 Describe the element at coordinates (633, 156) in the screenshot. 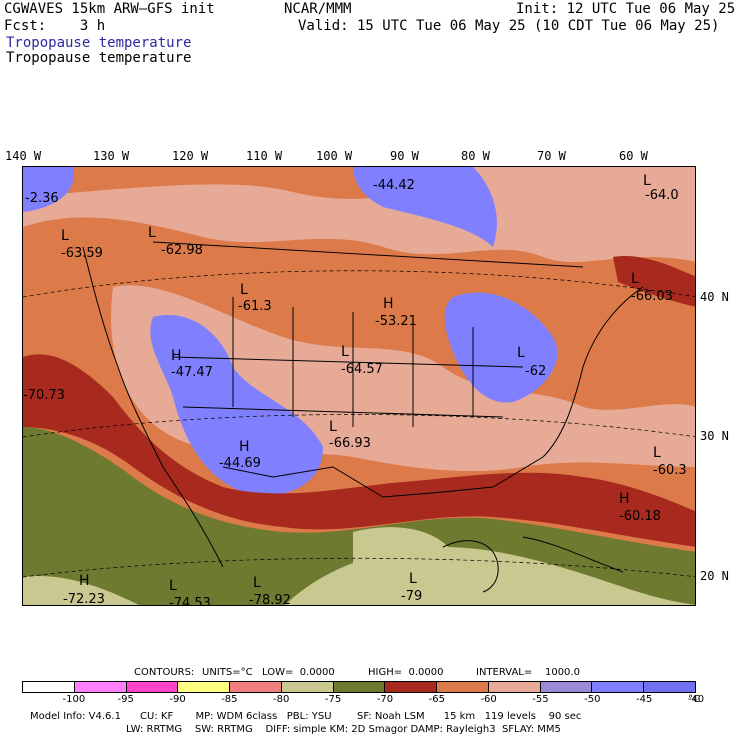

I see `lon-label: 60 W` at that location.